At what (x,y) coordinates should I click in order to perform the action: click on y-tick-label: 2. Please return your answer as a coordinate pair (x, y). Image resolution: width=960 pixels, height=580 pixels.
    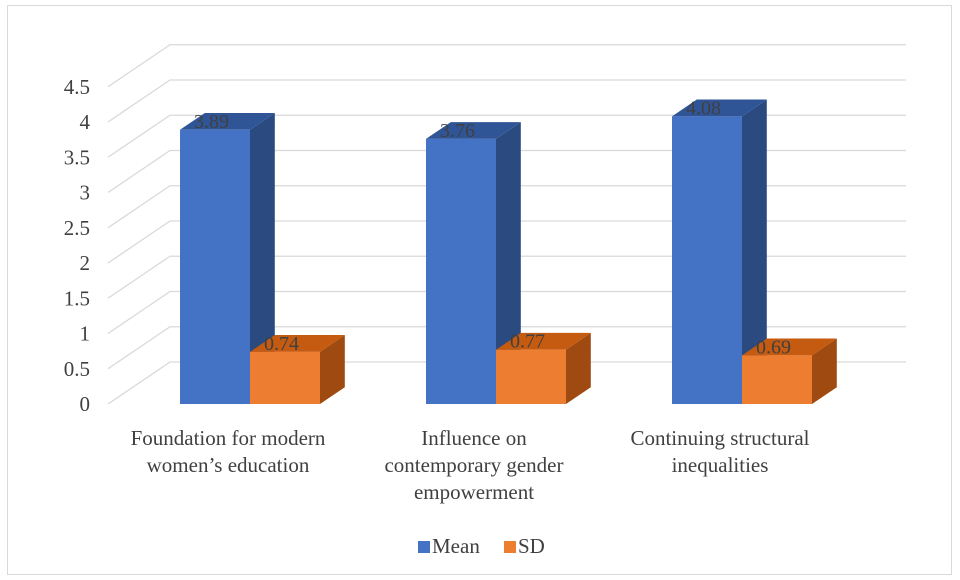
    Looking at the image, I should click on (85, 263).